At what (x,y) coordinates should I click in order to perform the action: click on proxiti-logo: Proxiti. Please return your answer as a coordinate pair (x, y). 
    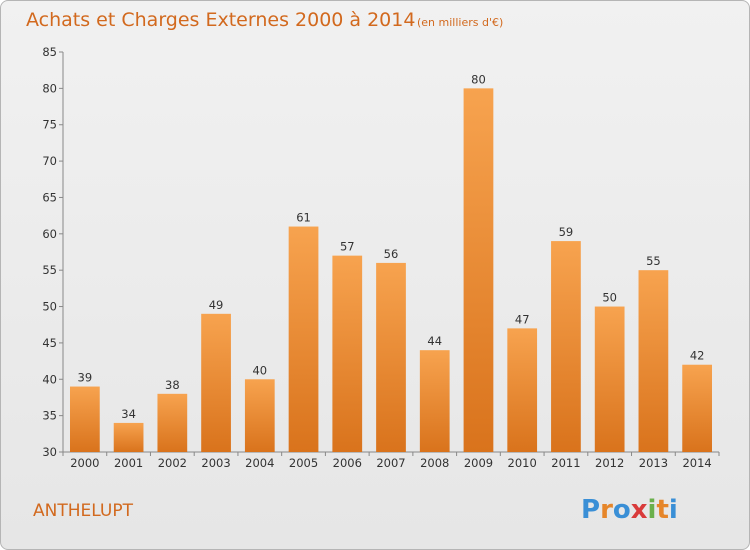
    Looking at the image, I should click on (629, 510).